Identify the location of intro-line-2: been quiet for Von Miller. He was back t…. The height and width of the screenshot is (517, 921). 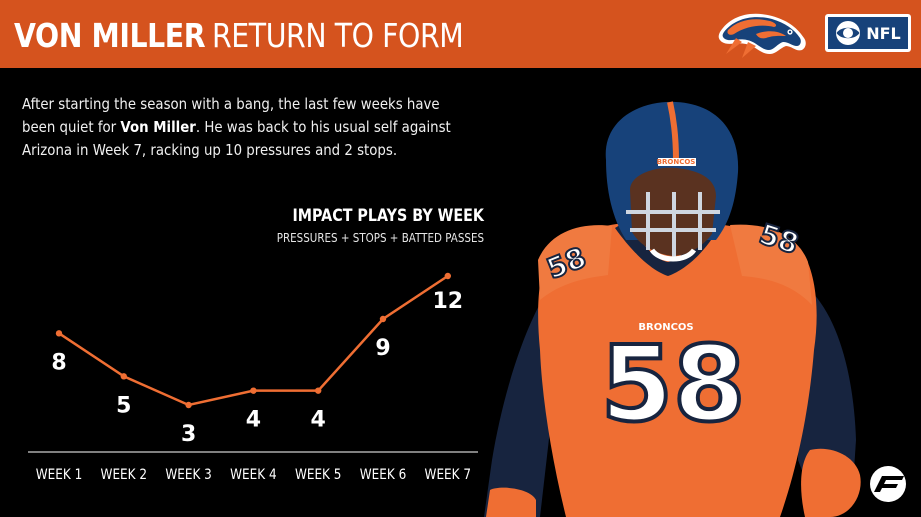
(236, 127).